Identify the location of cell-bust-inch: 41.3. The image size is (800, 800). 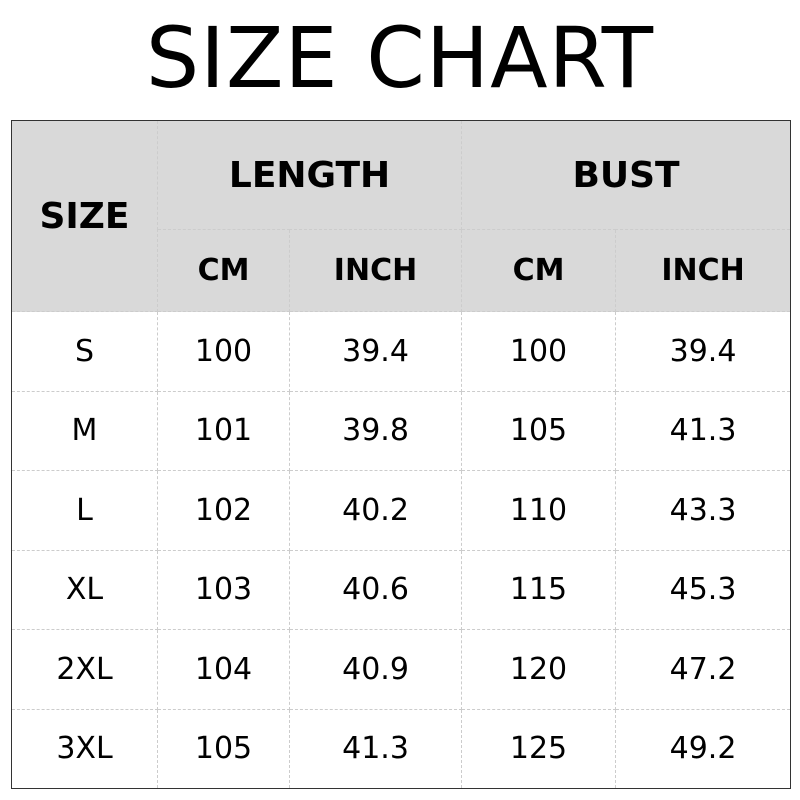
(703, 430).